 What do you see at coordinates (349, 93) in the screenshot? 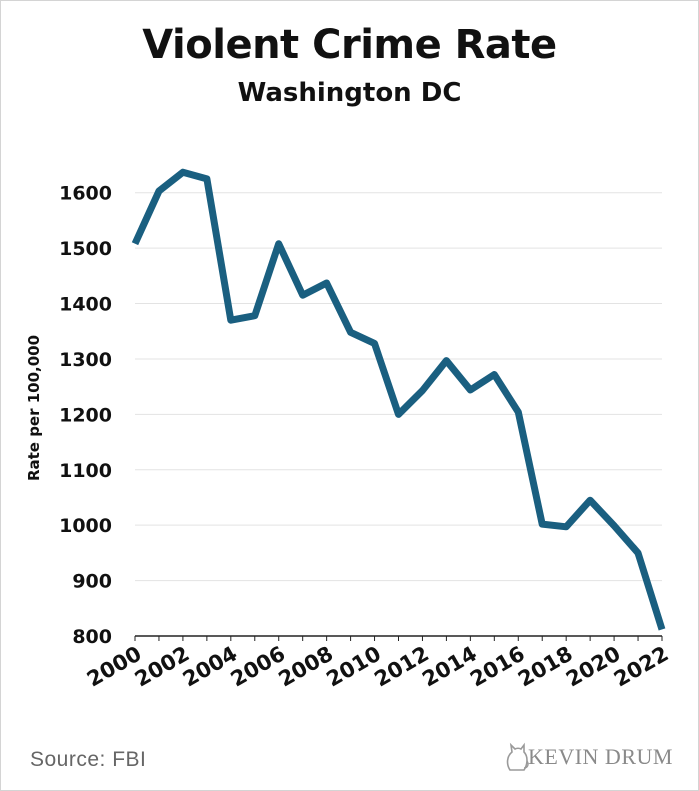
I see `chart-subtitle: Washington DC` at bounding box center [349, 93].